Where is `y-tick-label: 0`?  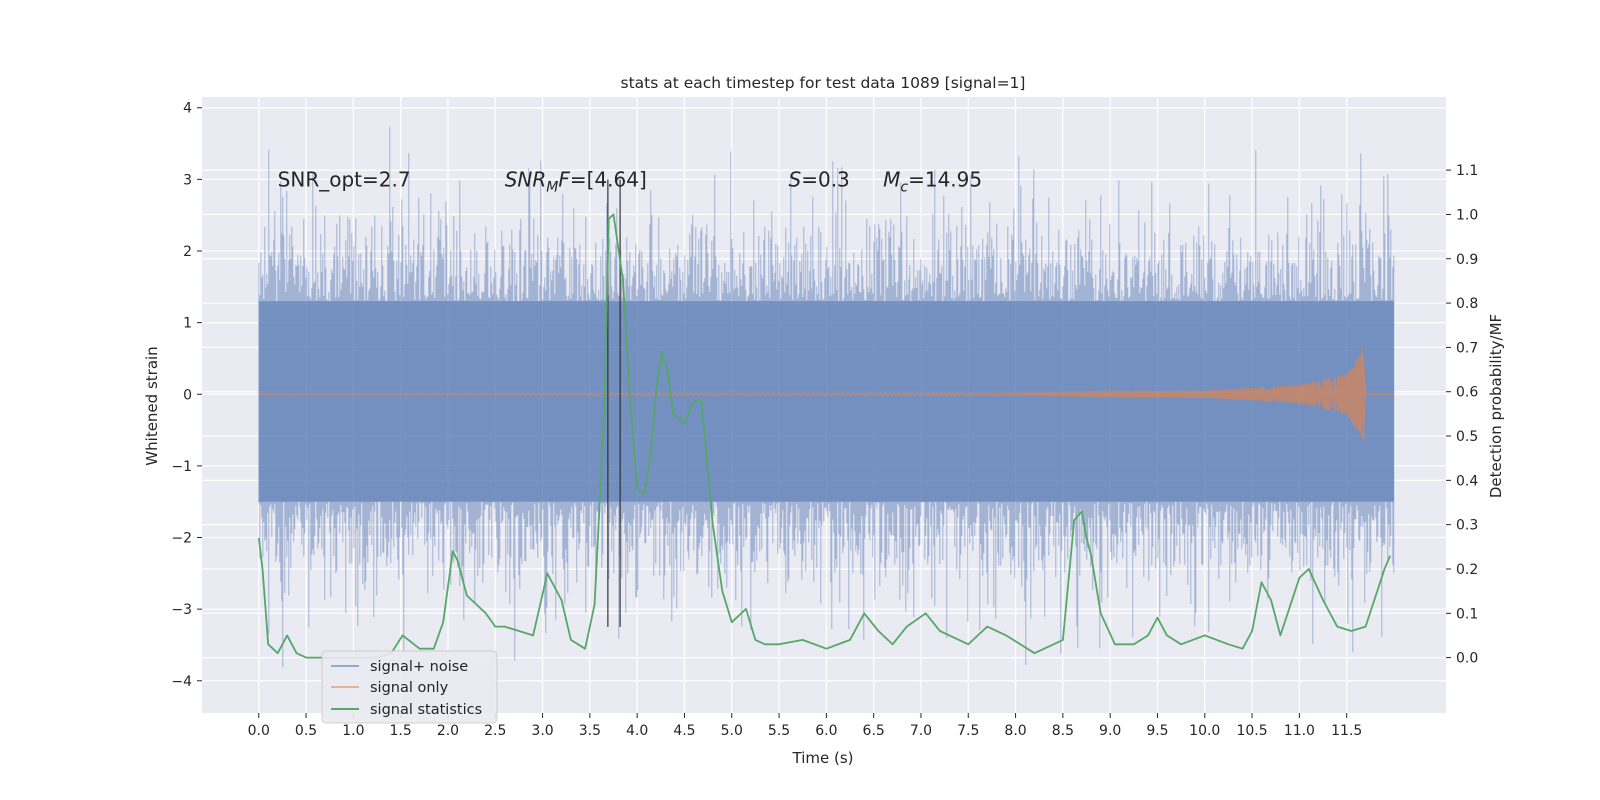 y-tick-label: 0 is located at coordinates (187, 395).